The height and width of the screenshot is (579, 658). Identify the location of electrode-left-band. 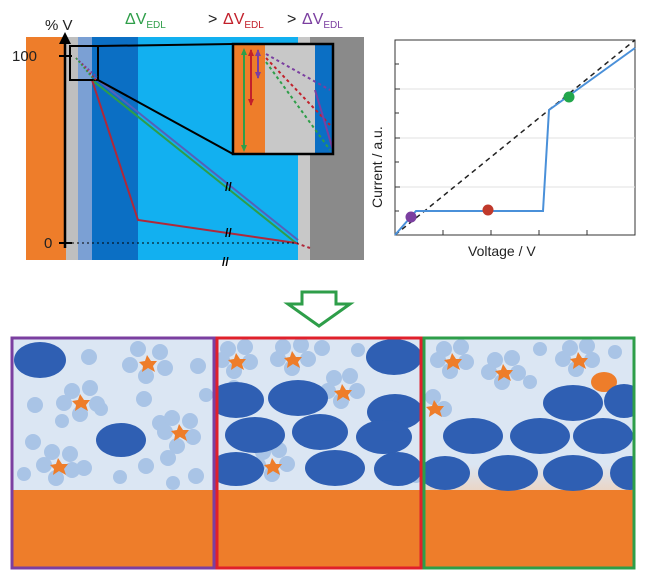
(46, 148).